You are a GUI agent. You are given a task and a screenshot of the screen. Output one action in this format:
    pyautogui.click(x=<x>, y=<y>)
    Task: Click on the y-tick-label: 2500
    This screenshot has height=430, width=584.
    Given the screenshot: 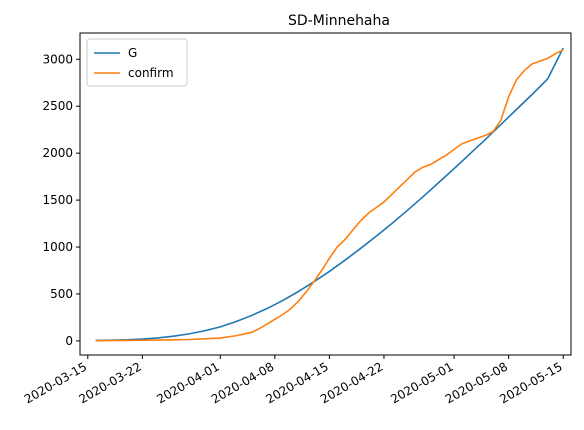 What is the action you would take?
    pyautogui.click(x=57, y=106)
    